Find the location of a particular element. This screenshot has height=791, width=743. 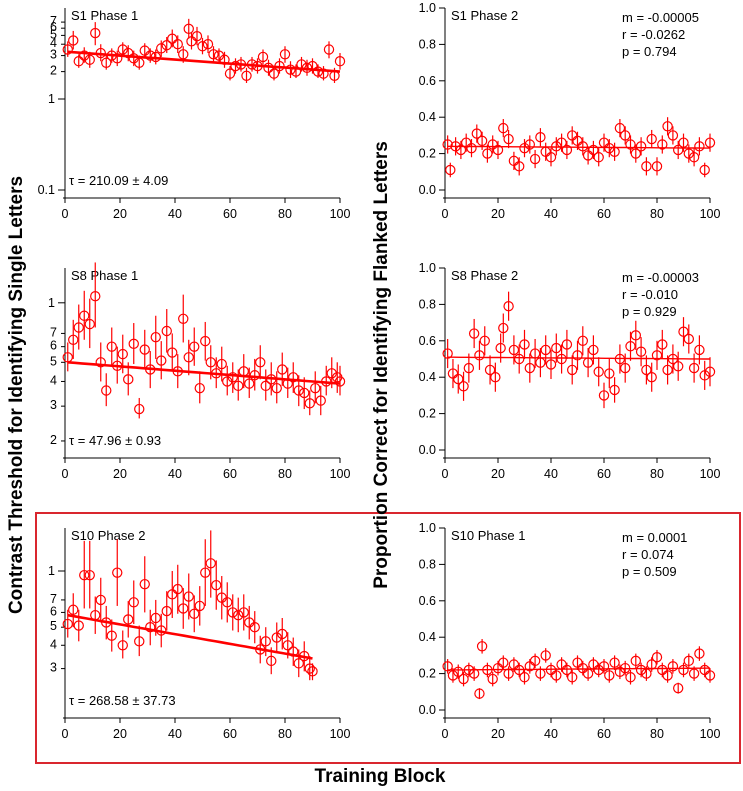

tau-annotation: τ = 268.58 ± 37.73 is located at coordinates (122, 700).